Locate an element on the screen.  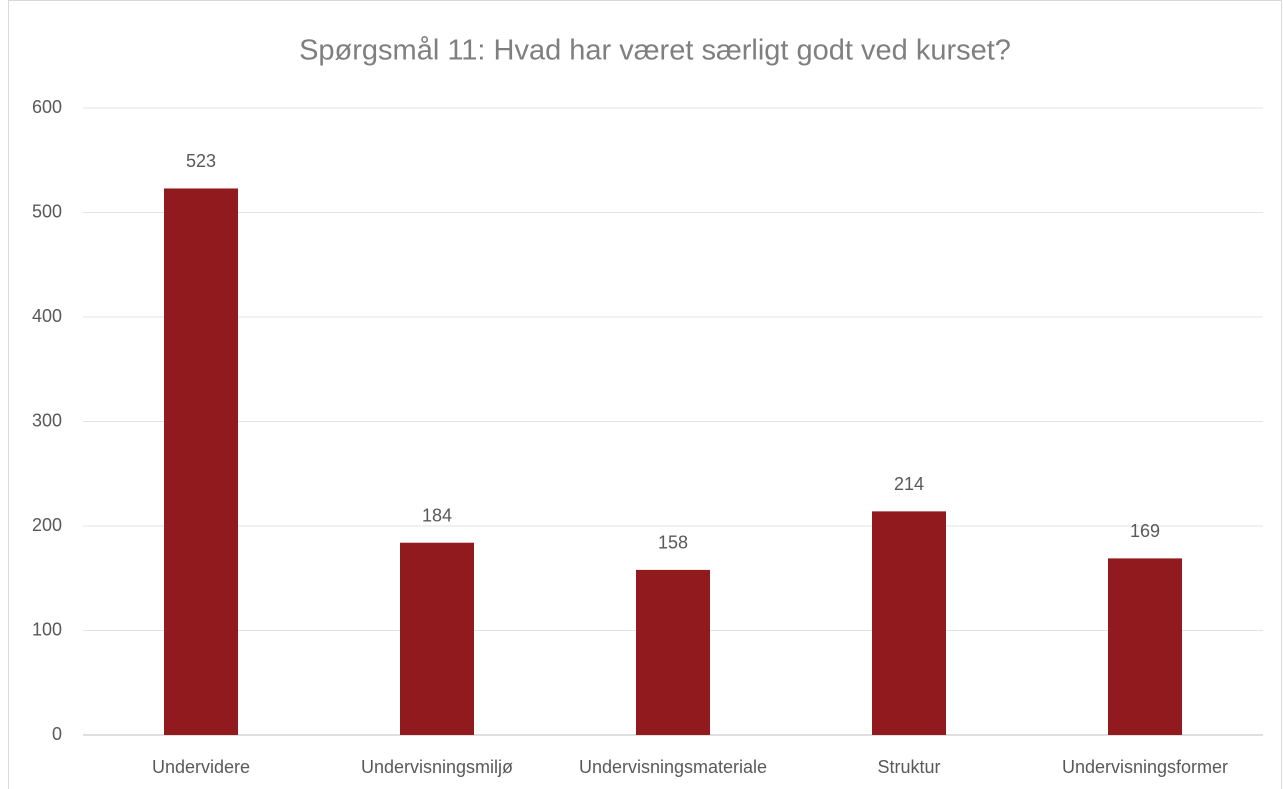
data-label: 158 is located at coordinates (673, 543).